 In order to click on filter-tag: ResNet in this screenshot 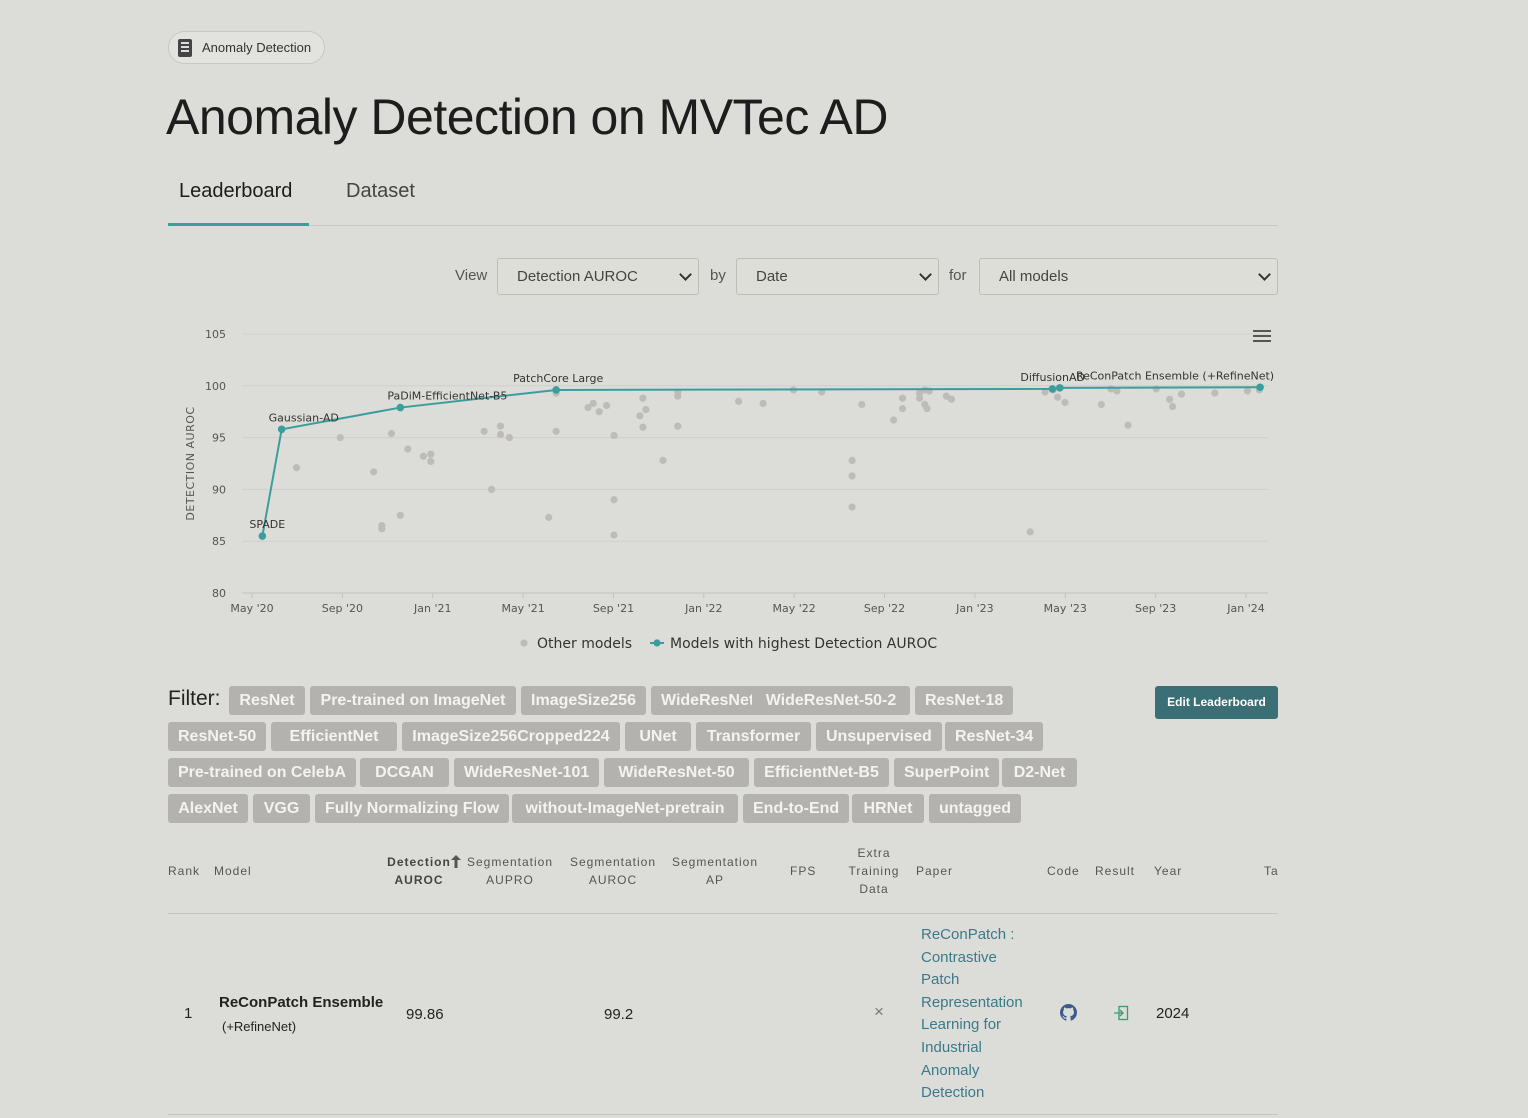, I will do `click(267, 700)`.